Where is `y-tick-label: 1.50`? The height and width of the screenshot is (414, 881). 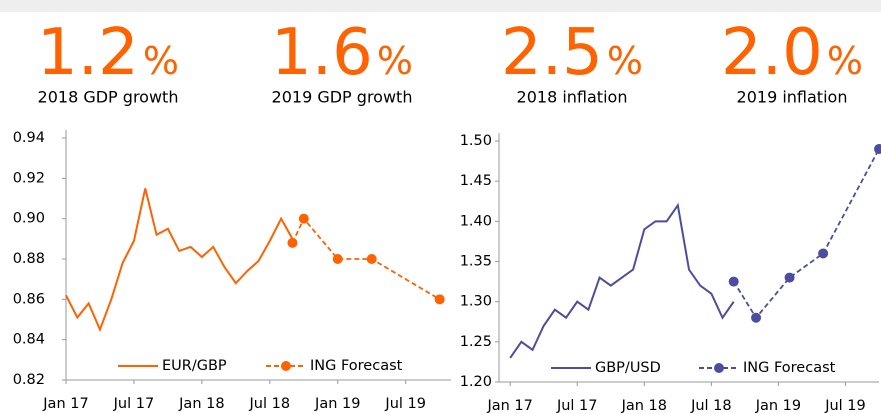 y-tick-label: 1.50 is located at coordinates (476, 141).